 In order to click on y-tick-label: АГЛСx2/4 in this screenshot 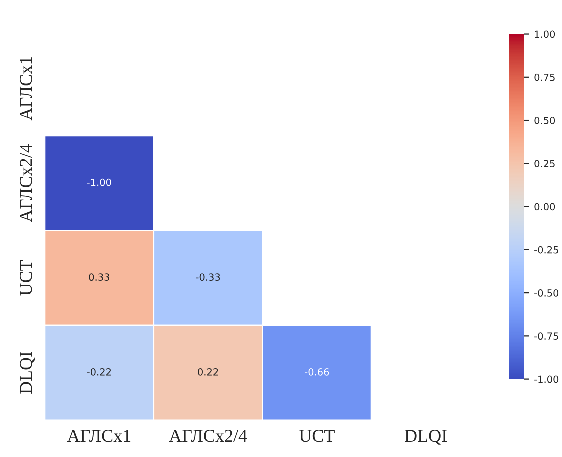, I will do `click(26, 183)`.